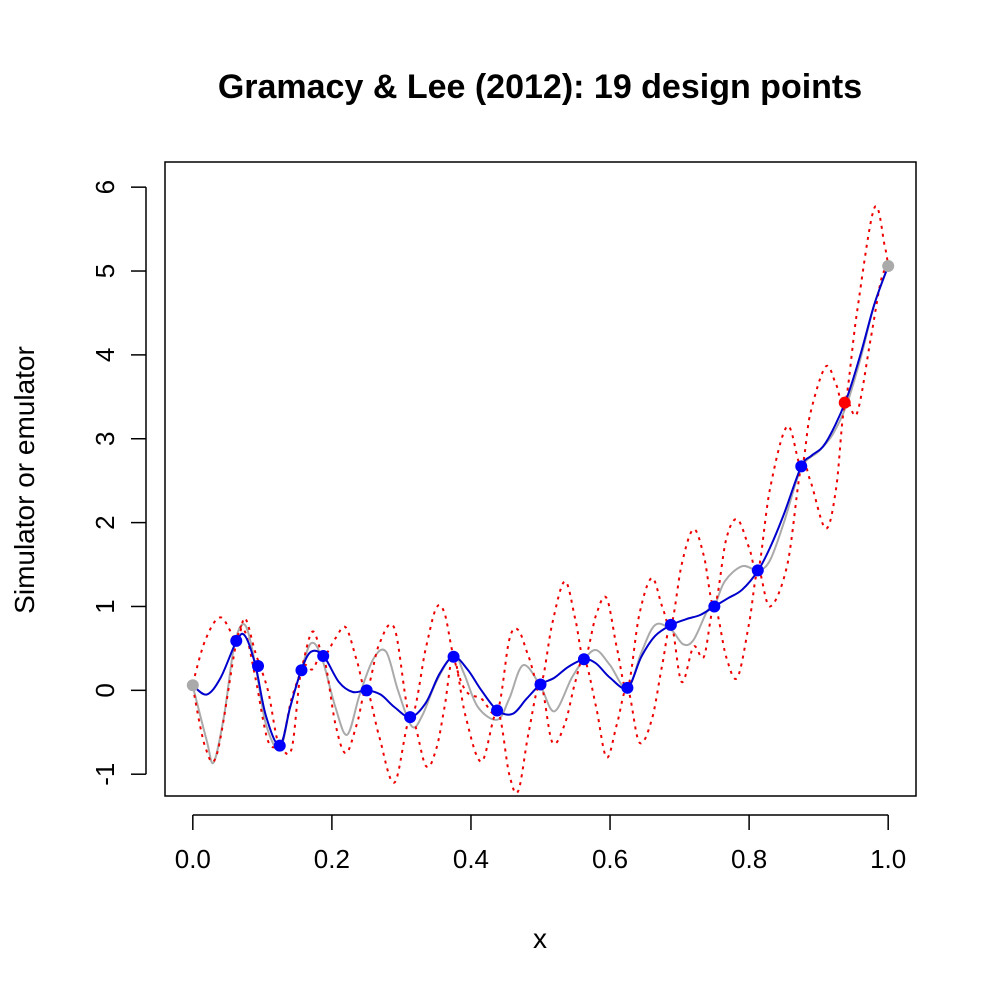 The width and height of the screenshot is (1000, 1000). What do you see at coordinates (105, 606) in the screenshot?
I see `y-tick-label: 1` at bounding box center [105, 606].